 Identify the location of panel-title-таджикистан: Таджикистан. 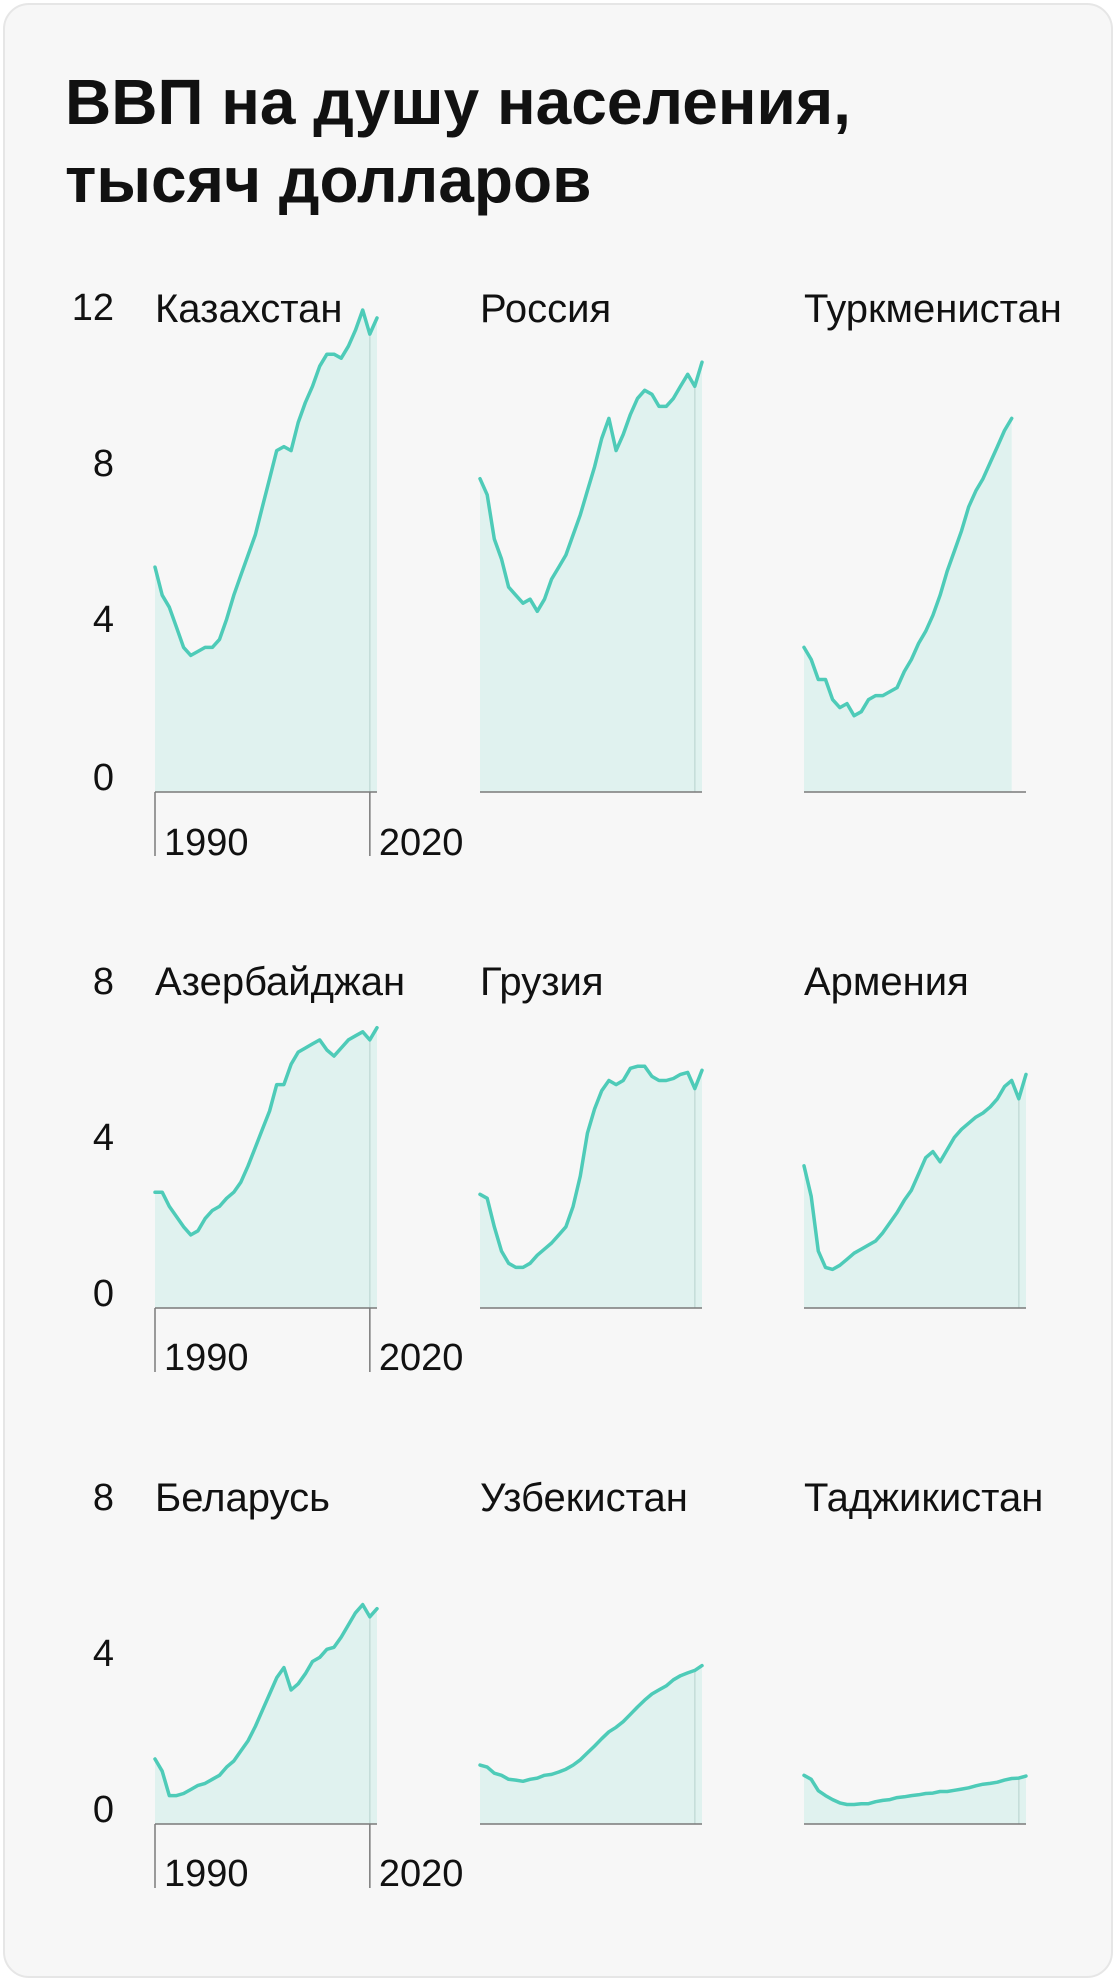
(923, 1498).